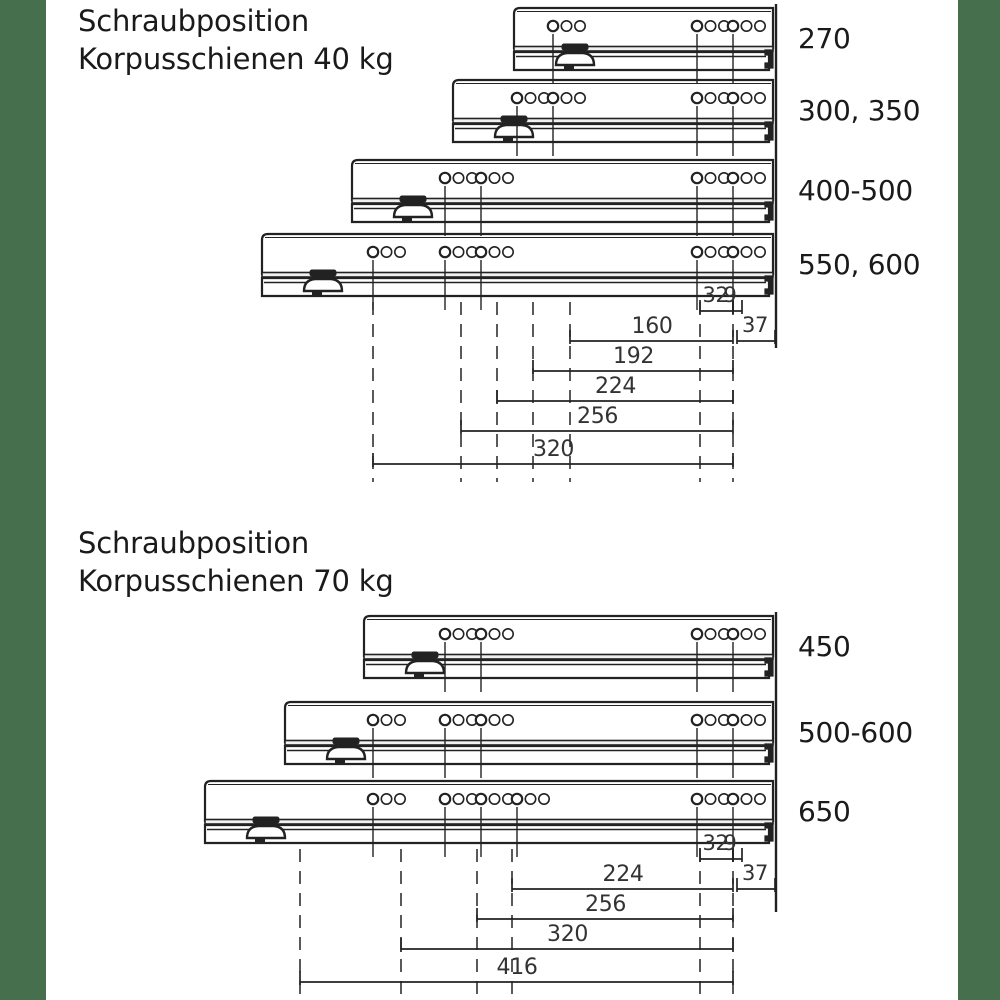 The width and height of the screenshot is (1000, 1000). I want to click on rail-size-label-400-500: 400-500, so click(855, 190).